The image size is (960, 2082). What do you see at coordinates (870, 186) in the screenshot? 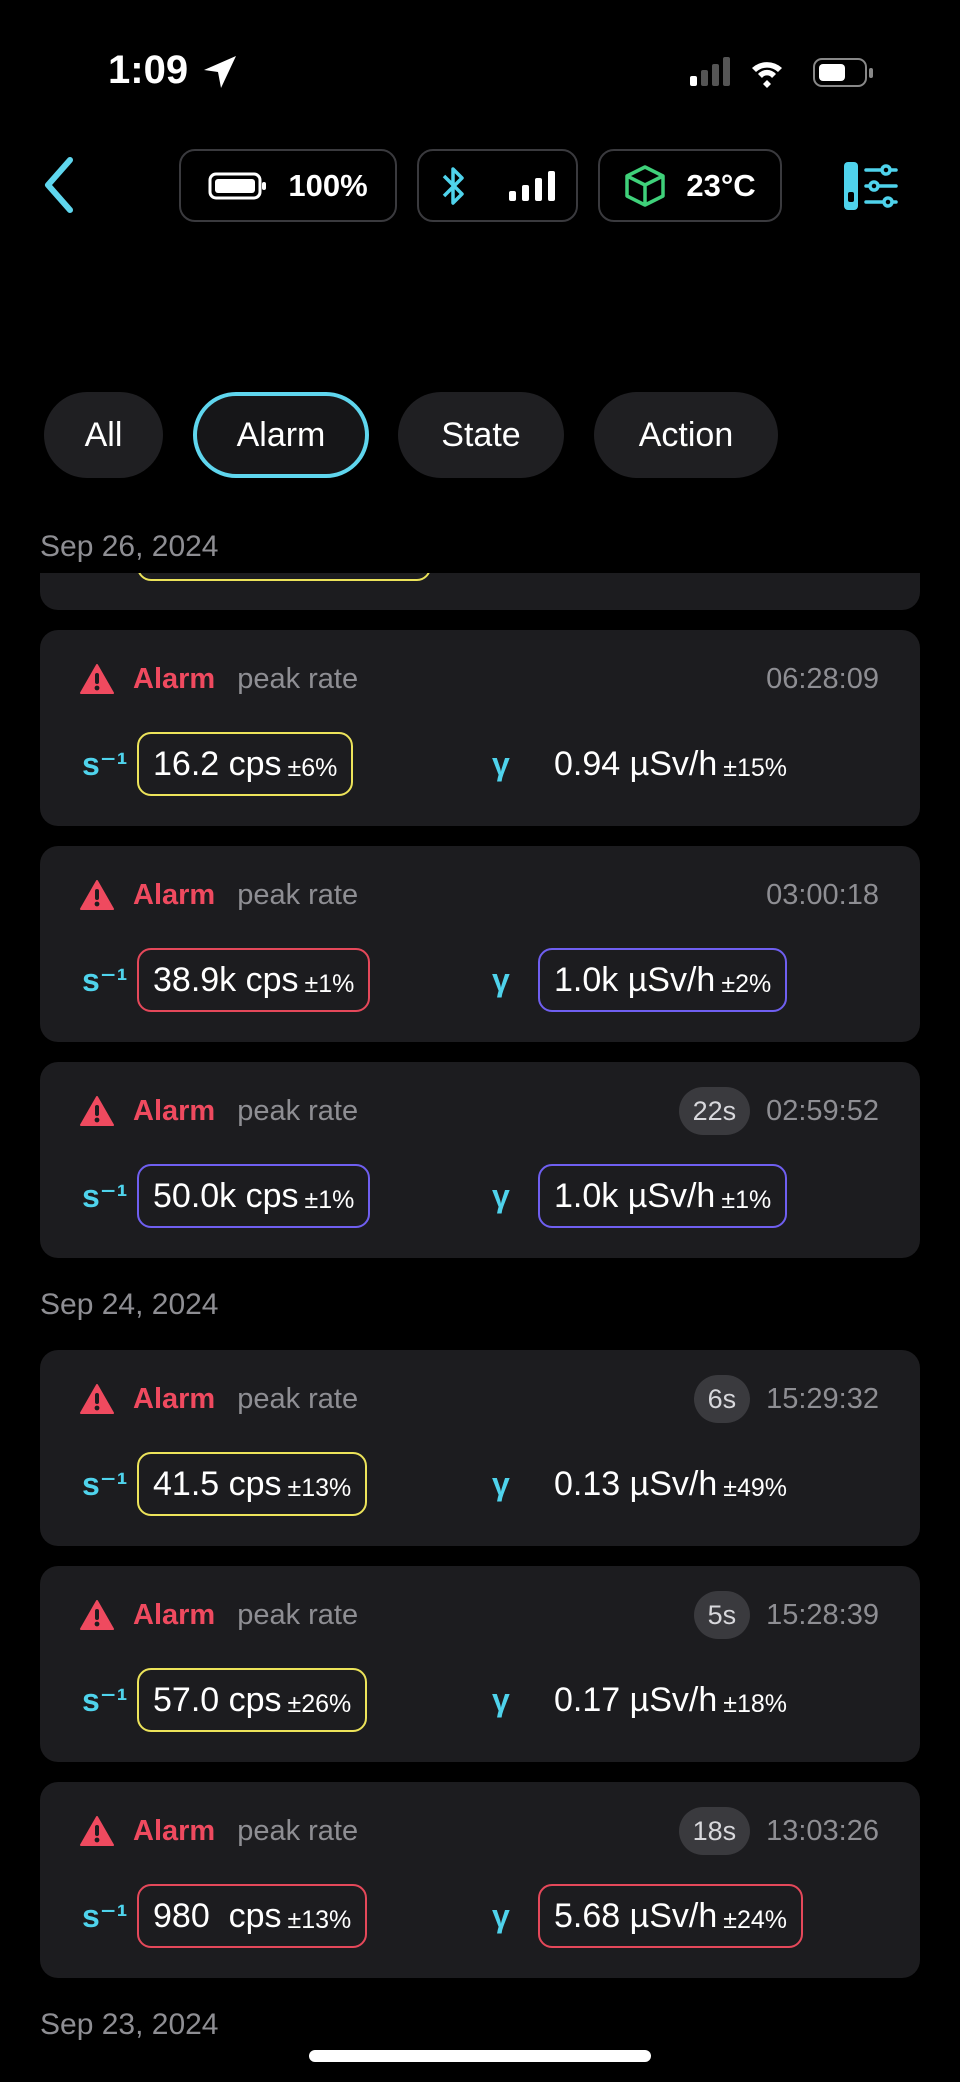
I see `settings-button` at bounding box center [870, 186].